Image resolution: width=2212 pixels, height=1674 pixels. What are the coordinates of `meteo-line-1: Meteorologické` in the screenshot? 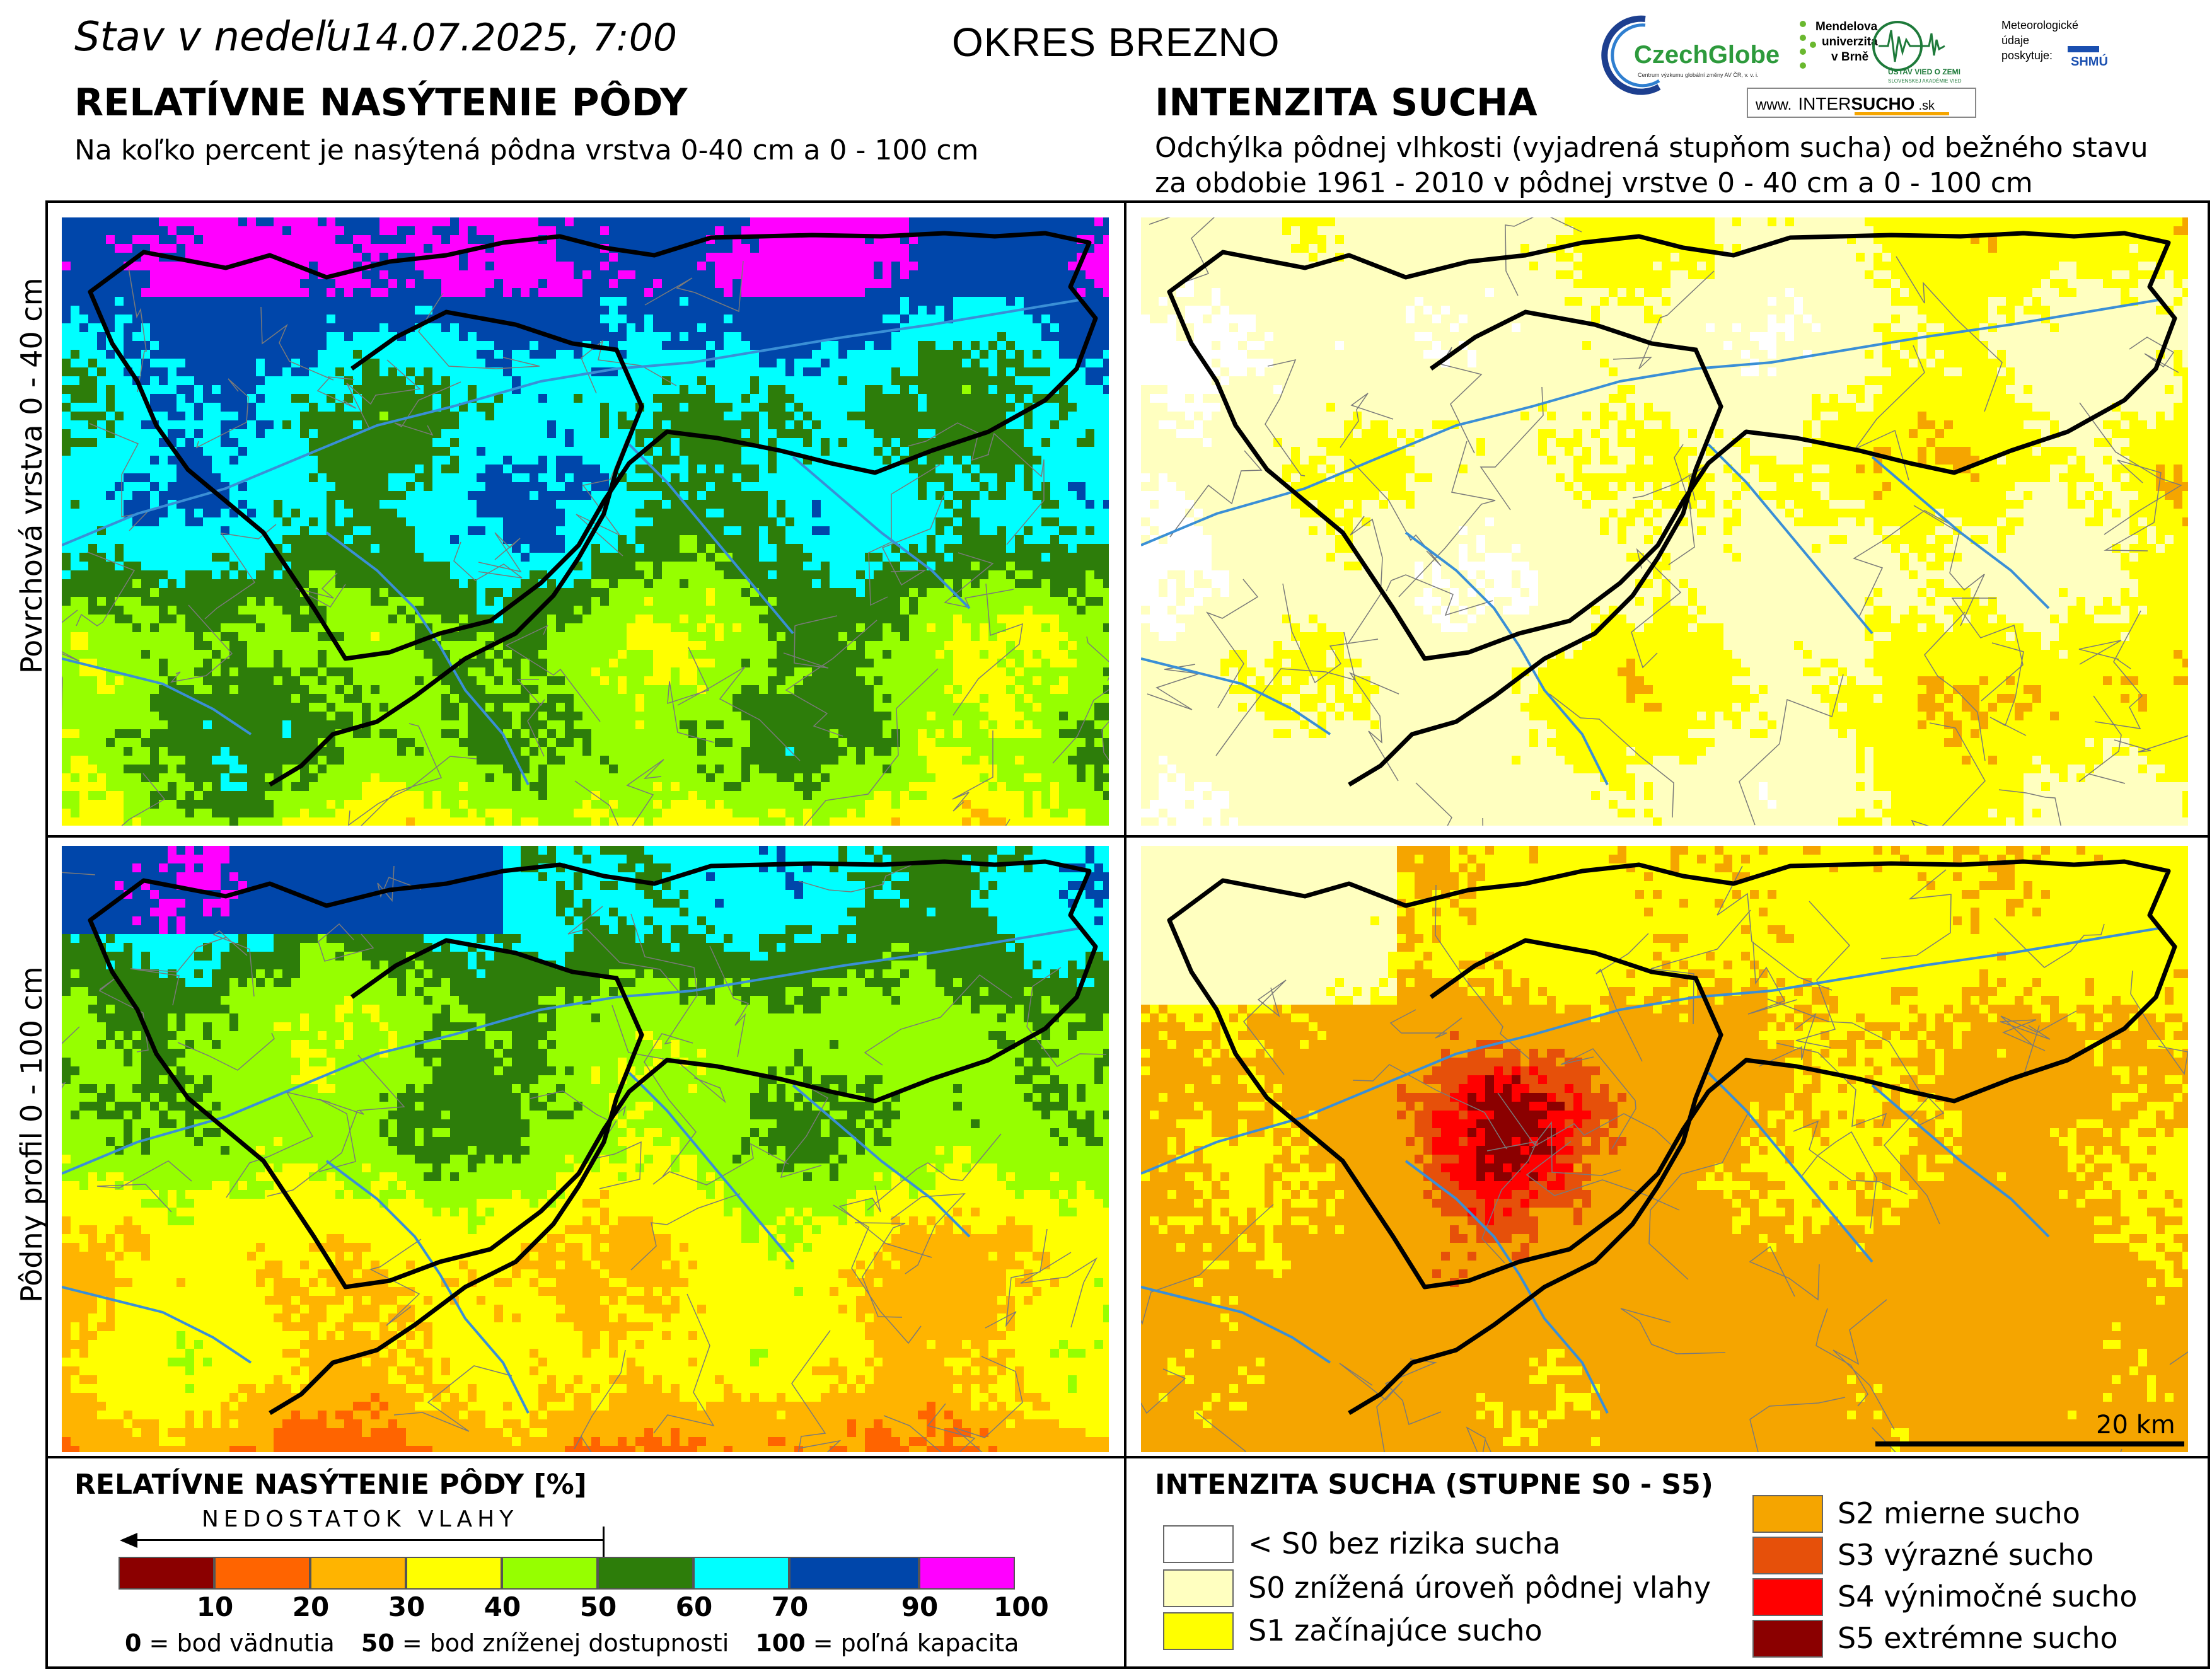 It's located at (2039, 25).